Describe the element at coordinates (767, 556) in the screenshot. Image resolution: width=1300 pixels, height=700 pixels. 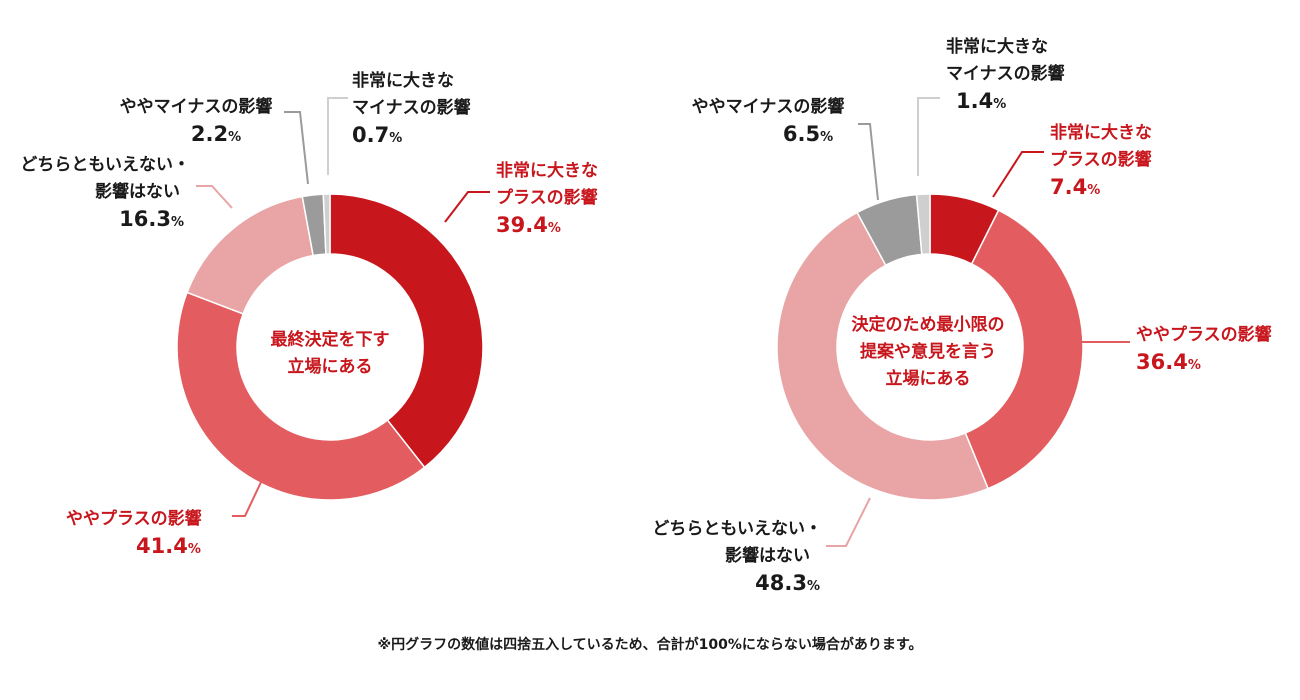
I see `chart2-label-neutral-line-2: 影響はない` at that location.